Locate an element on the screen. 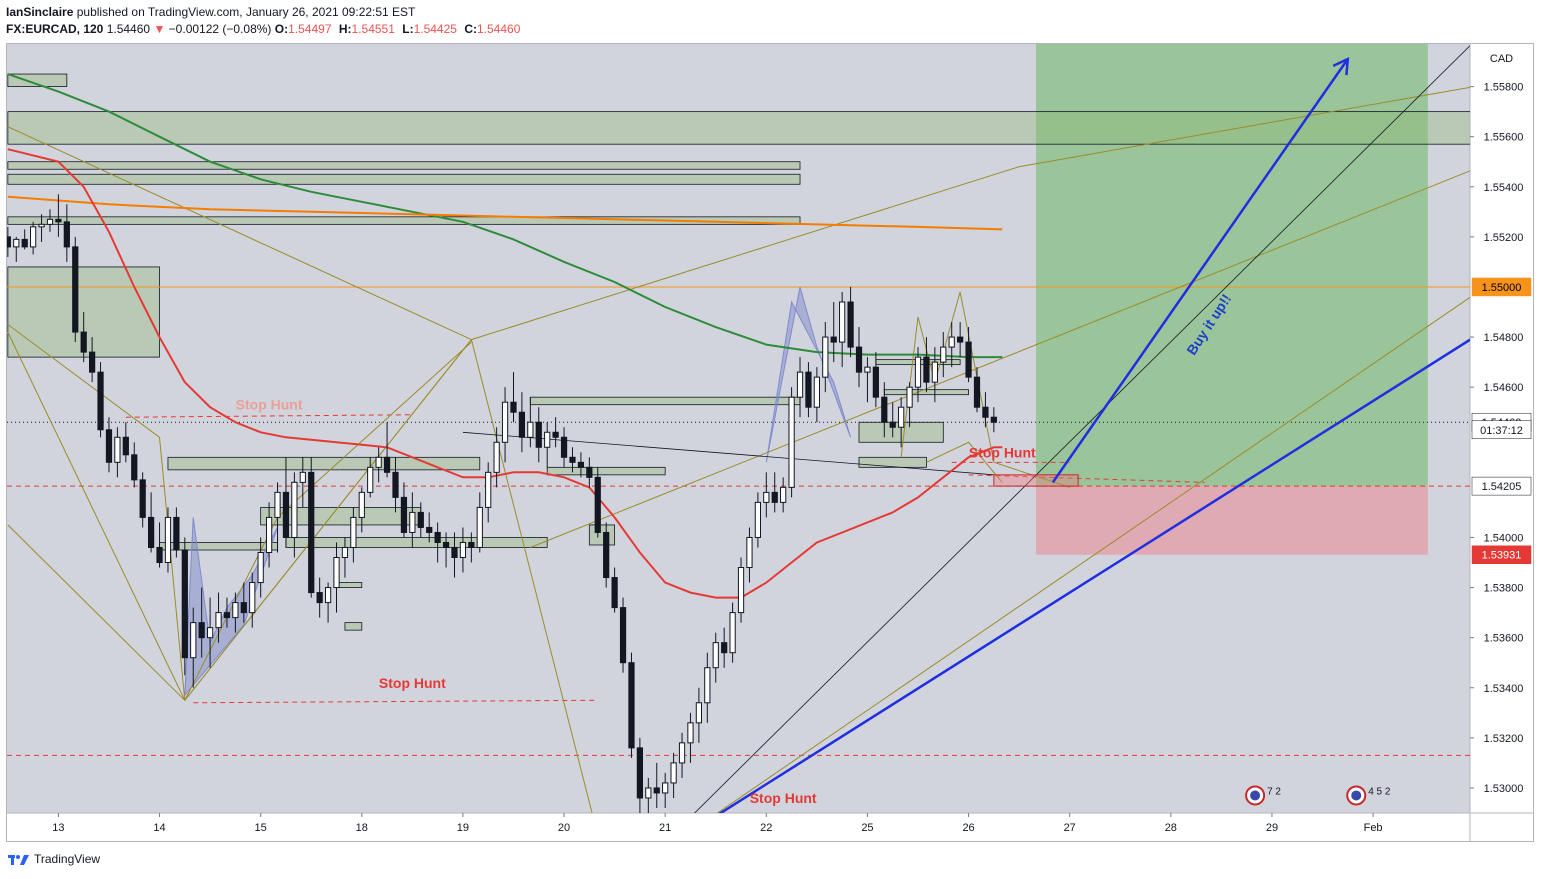 The image size is (1541, 879). price-badge: 1.55000 is located at coordinates (1501, 287).